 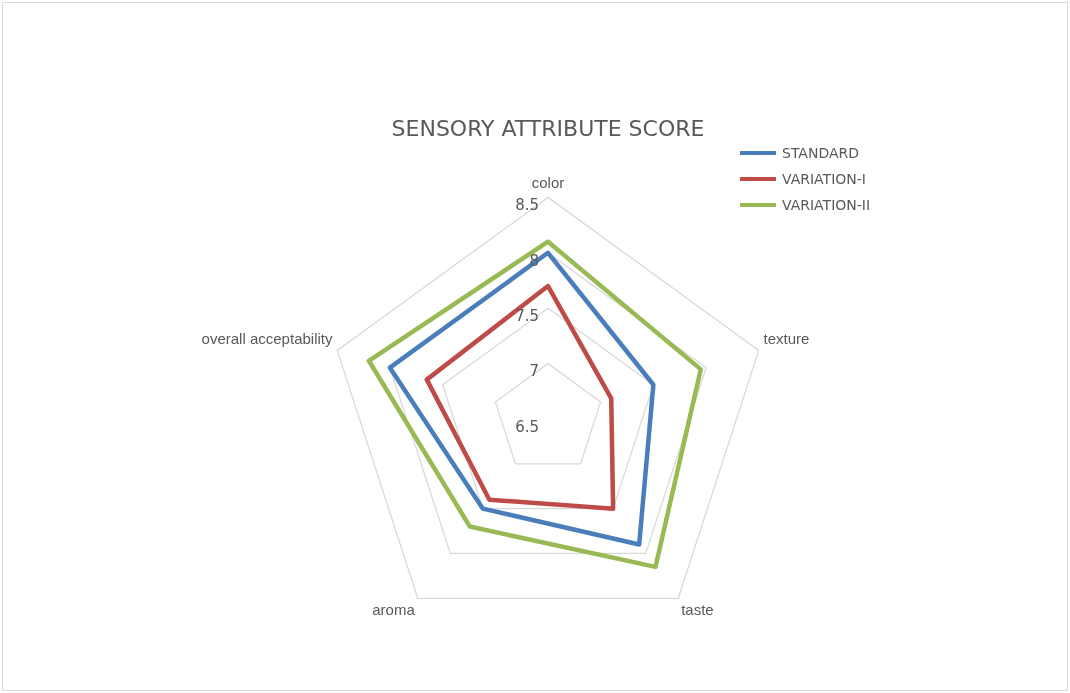 What do you see at coordinates (824, 179) in the screenshot?
I see `legend-label: VARIATION-I` at bounding box center [824, 179].